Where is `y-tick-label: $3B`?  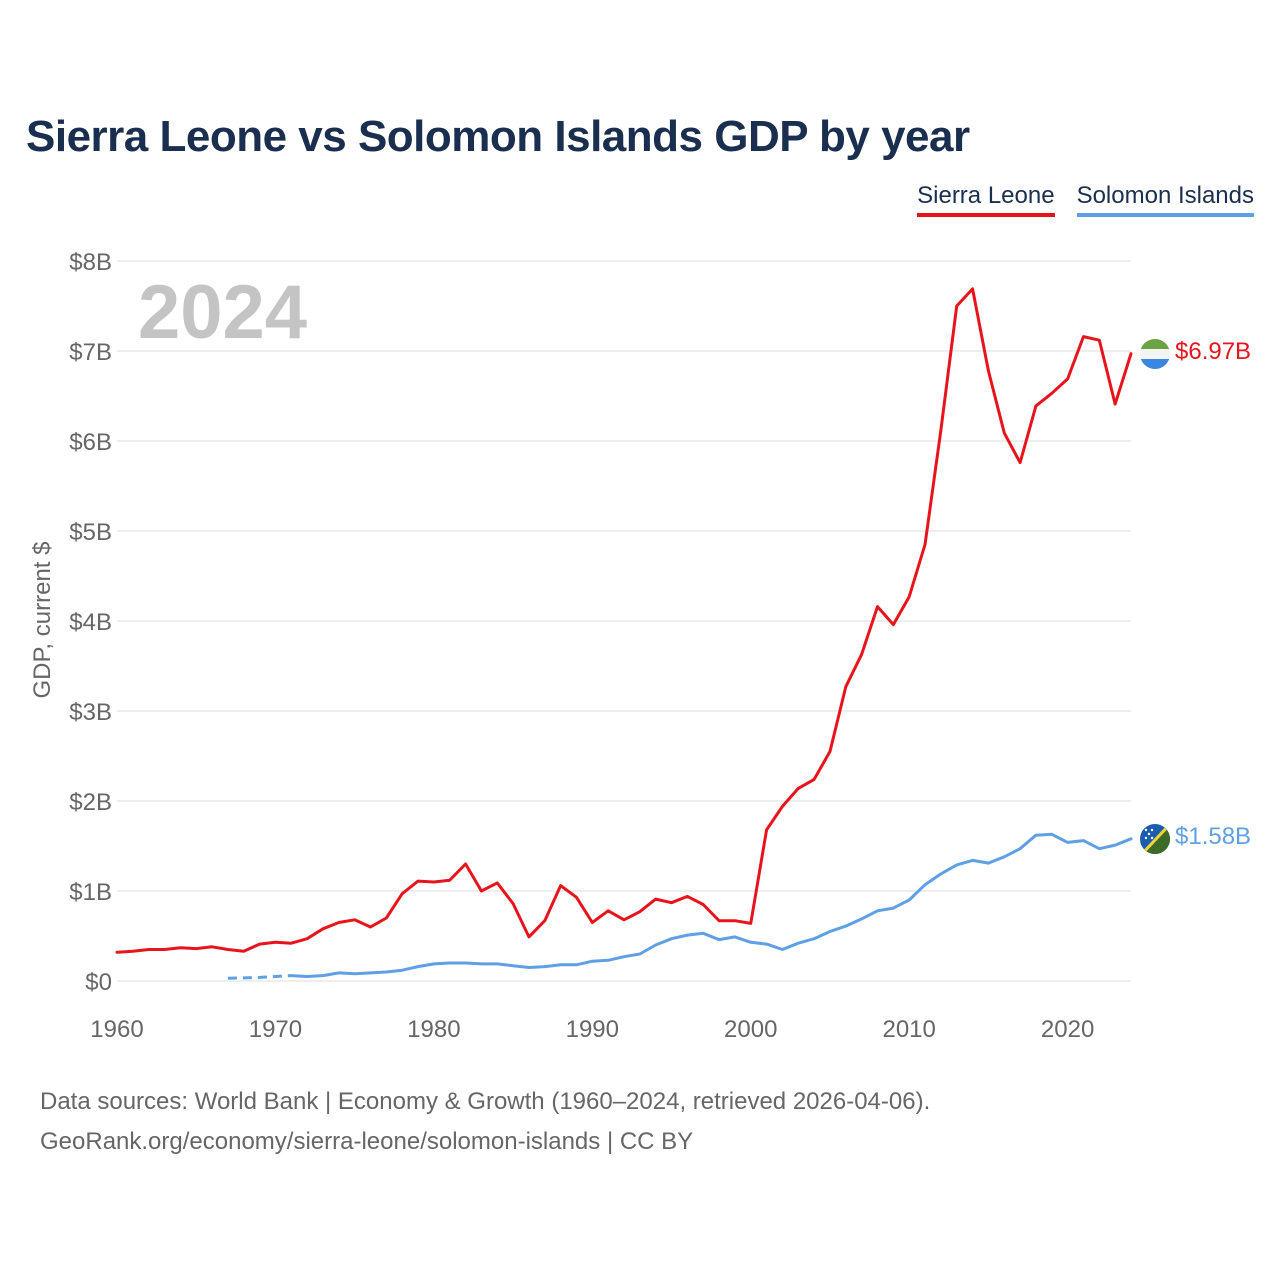 y-tick-label: $3B is located at coordinates (90, 712).